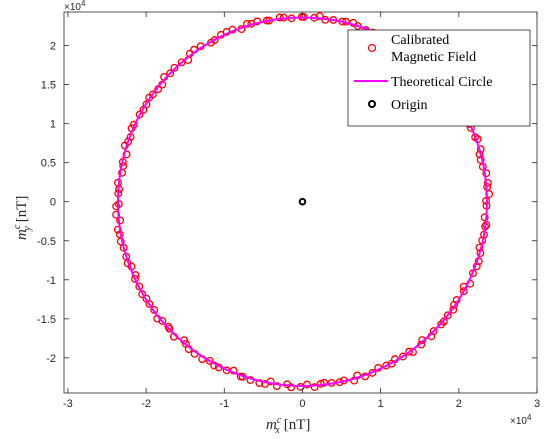  What do you see at coordinates (48, 86) in the screenshot?
I see `y-tick-label: 1.5` at bounding box center [48, 86].